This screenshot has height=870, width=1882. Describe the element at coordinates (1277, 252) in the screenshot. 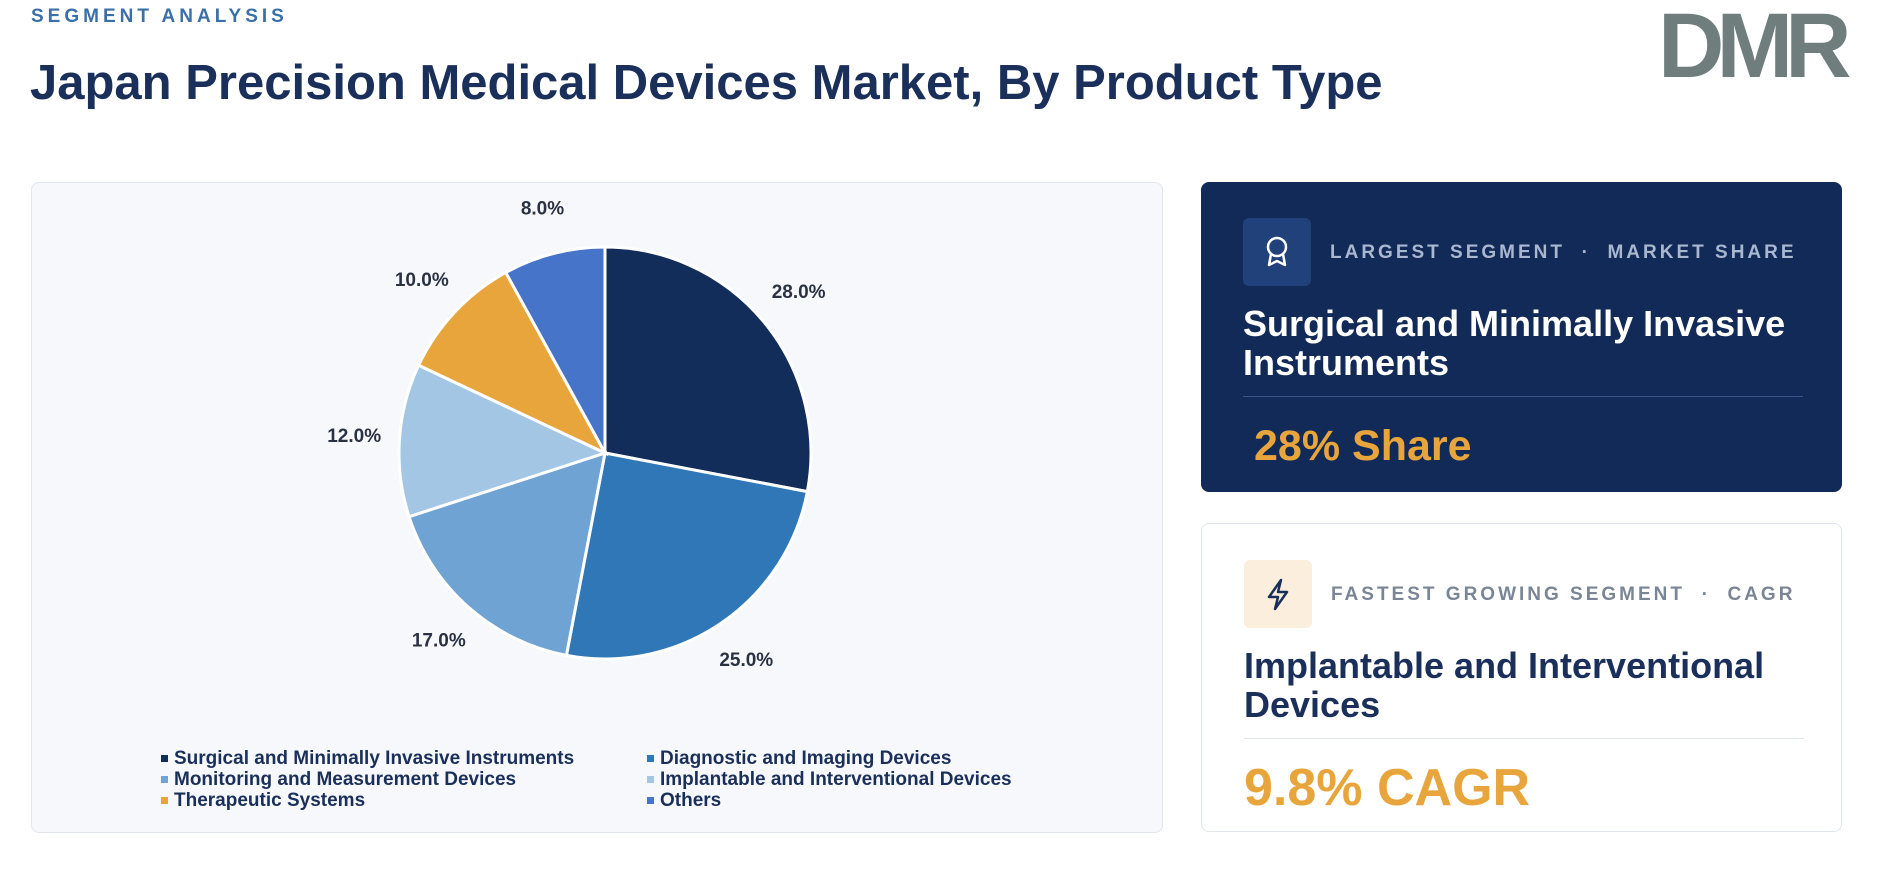

I see `award-icon` at that location.